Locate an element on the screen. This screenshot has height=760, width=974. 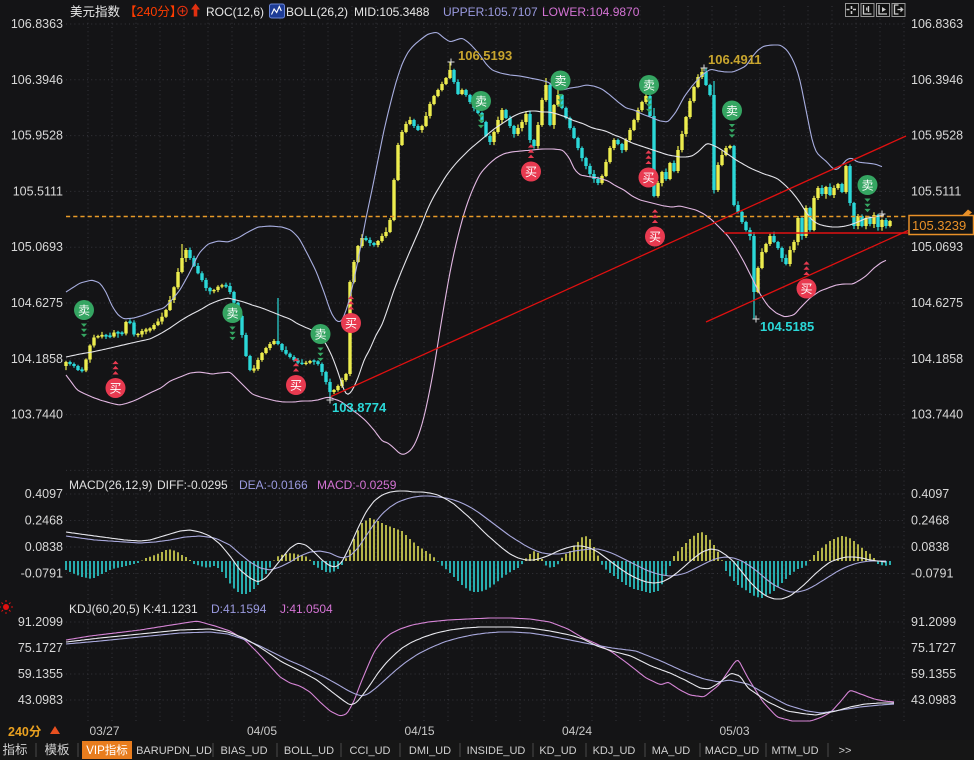
svg-text: KDJ(60,20,5) is located at coordinates (104, 609).